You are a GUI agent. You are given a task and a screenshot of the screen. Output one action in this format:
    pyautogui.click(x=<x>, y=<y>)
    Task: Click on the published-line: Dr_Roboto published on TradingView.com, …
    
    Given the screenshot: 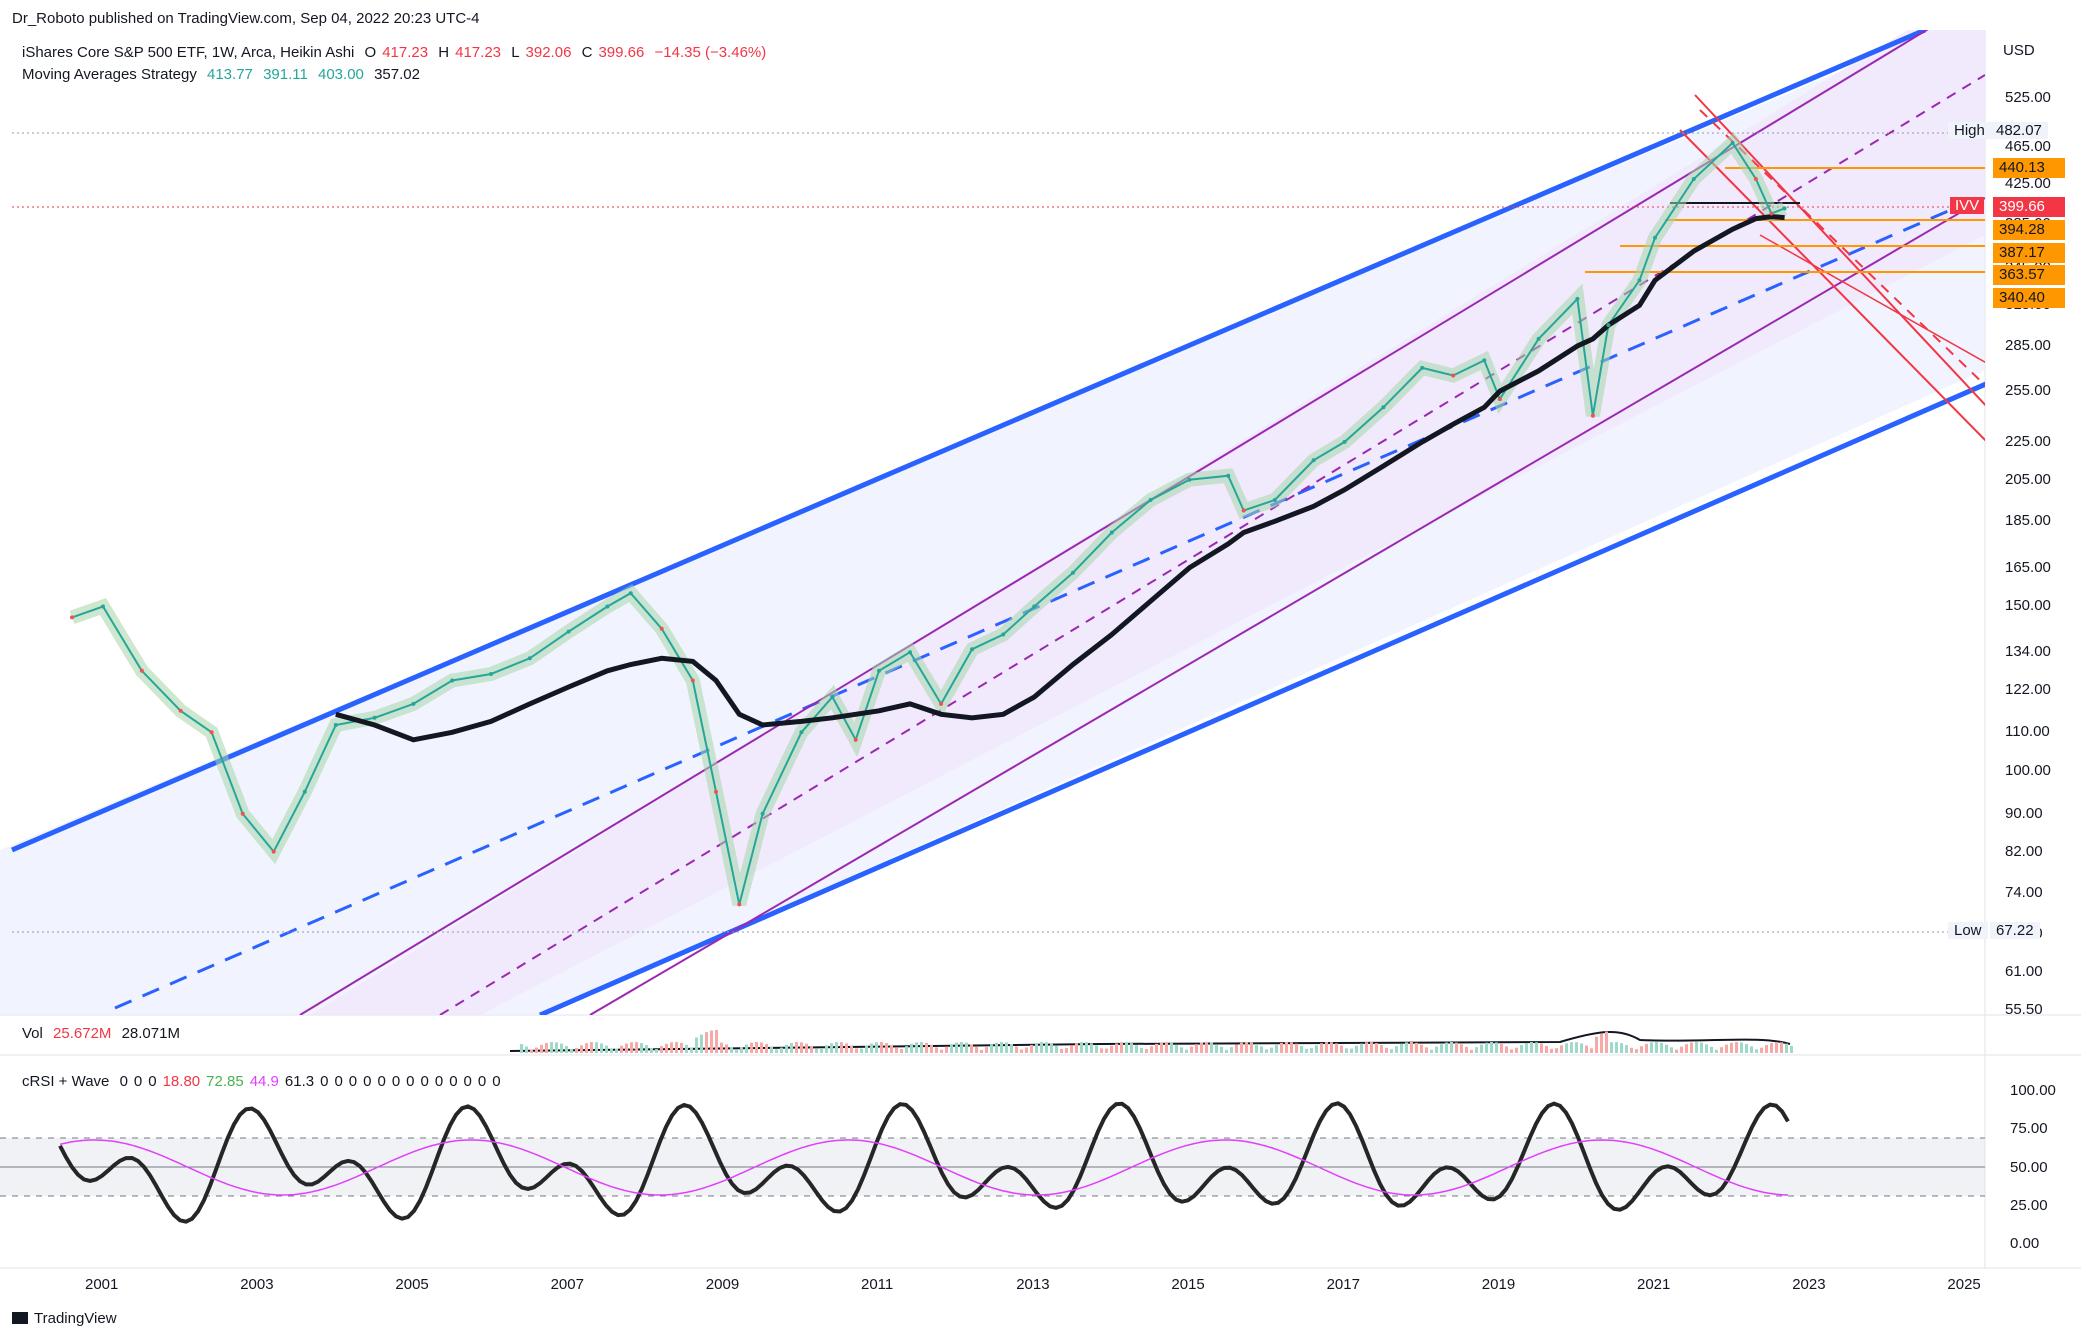 What is the action you would take?
    pyautogui.click(x=246, y=18)
    